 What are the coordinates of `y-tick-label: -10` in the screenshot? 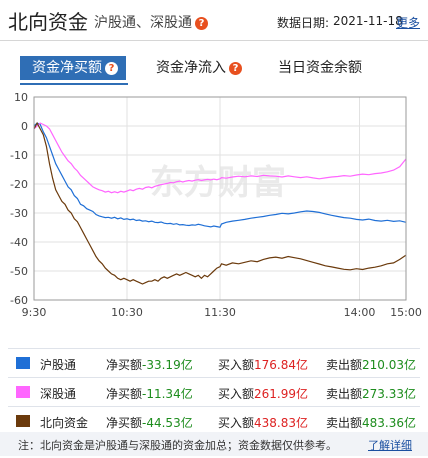 It's located at (19, 155).